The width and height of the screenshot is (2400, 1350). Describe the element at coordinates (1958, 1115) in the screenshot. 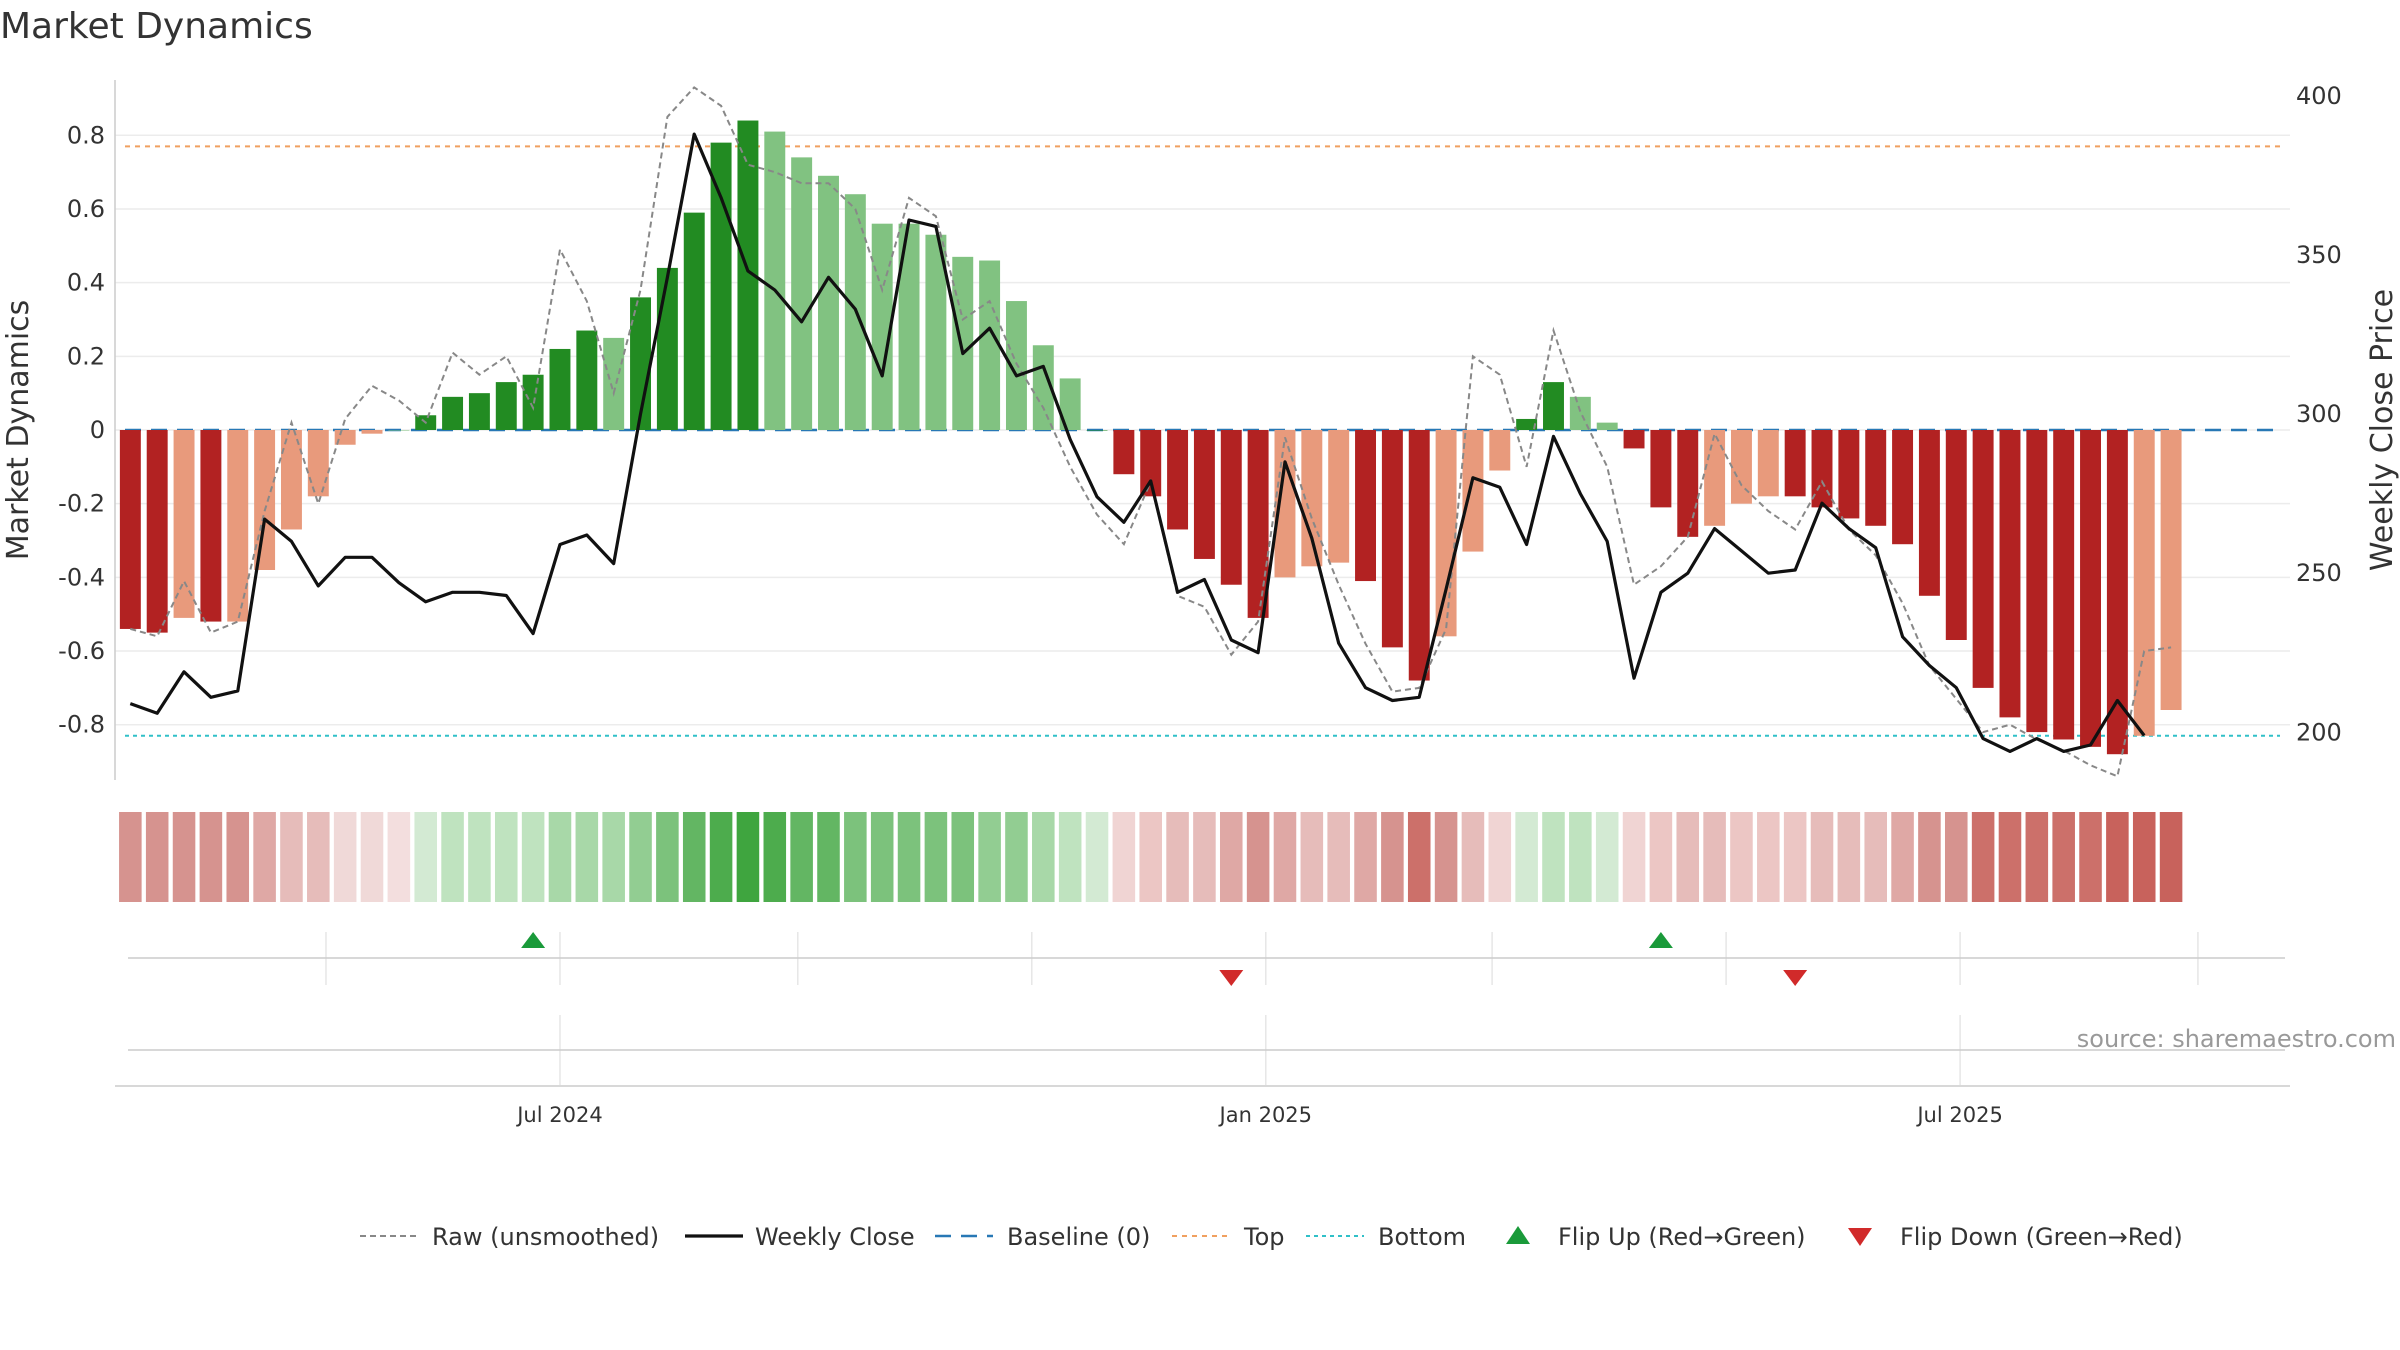

I see `x-tick-label: Jul 2025` at that location.